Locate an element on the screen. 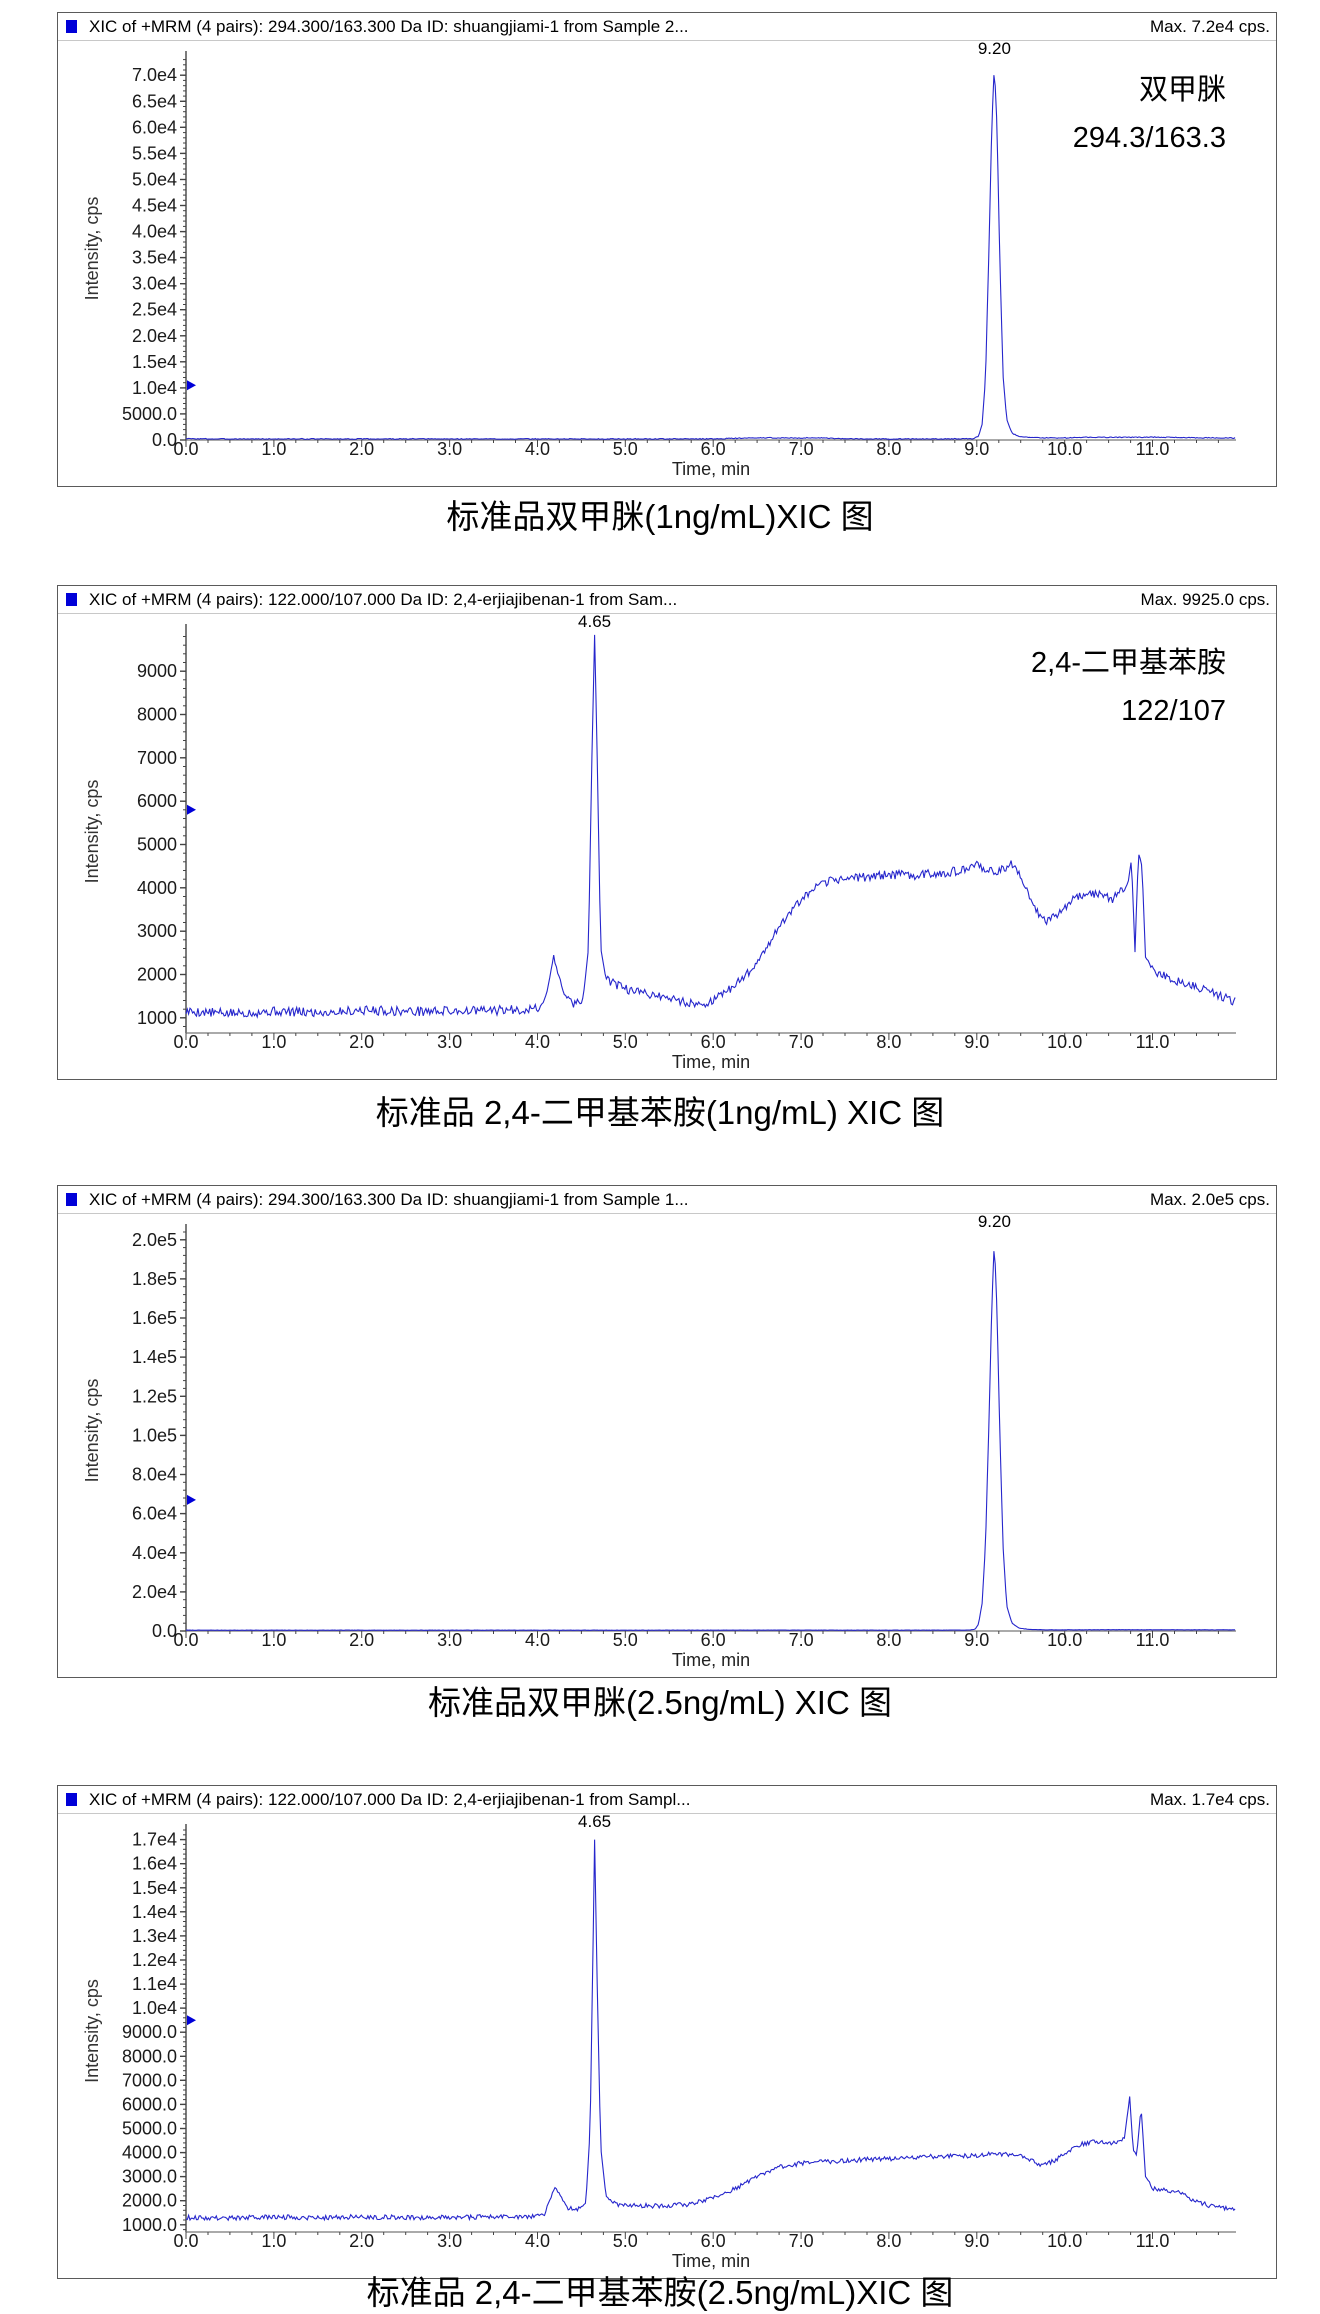 The height and width of the screenshot is (2314, 1320). y-tick-label: 1.5e4 is located at coordinates (154, 1888).